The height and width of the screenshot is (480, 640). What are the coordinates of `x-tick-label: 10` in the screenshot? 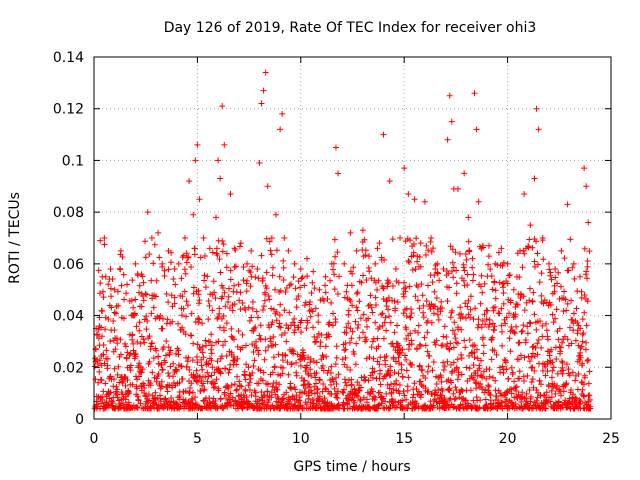 It's located at (301, 439).